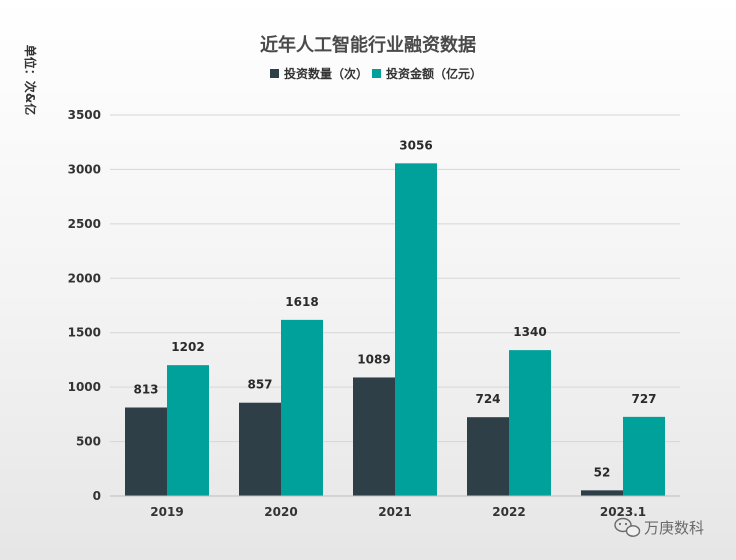  What do you see at coordinates (643, 399) in the screenshot?
I see `data-label-amount-2023.1: 727` at bounding box center [643, 399].